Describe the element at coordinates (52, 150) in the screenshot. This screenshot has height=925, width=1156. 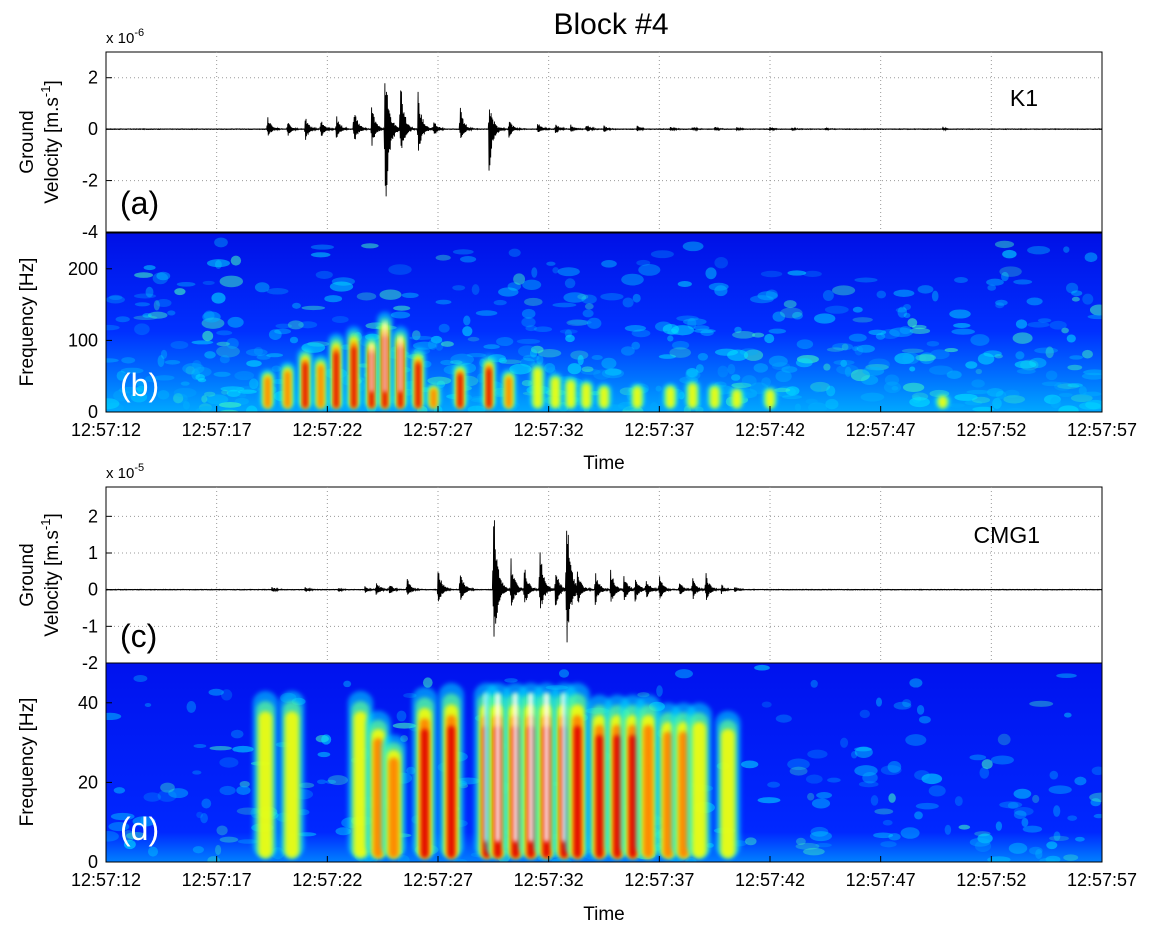
I see `panel-a-ylabel-main: Velocity [m.s` at that location.